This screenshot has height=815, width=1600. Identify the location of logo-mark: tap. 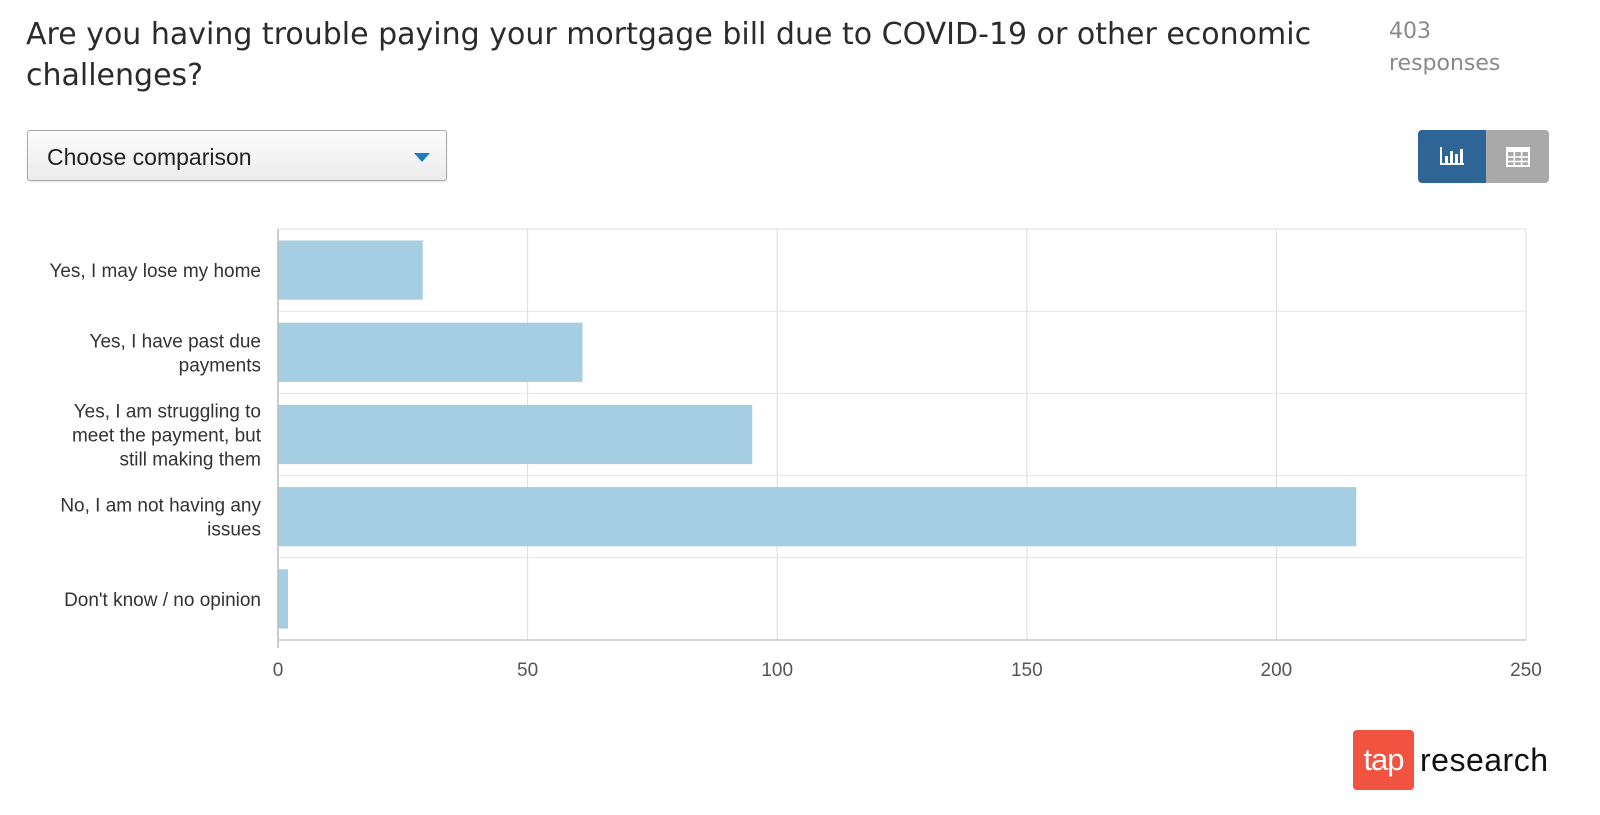
(1383, 760).